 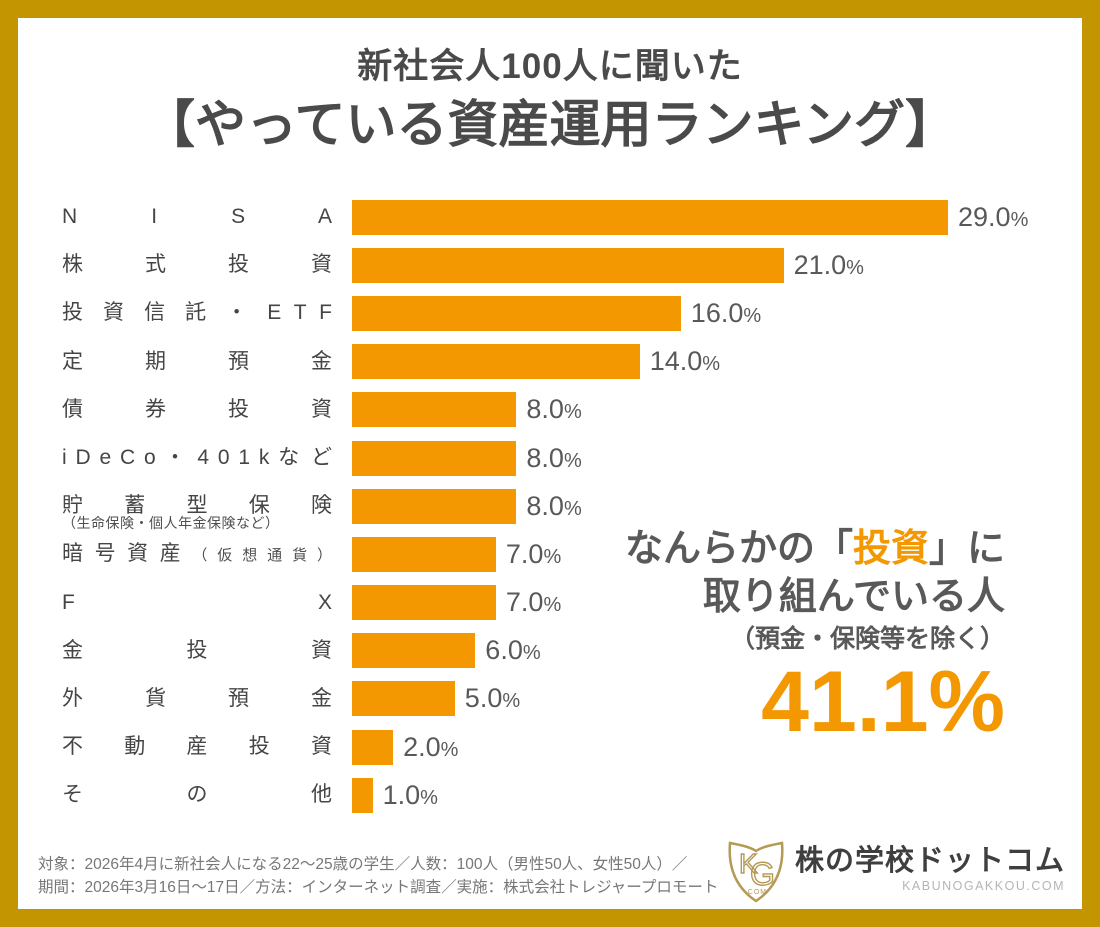 What do you see at coordinates (197, 265) in the screenshot?
I see `category-label: 株 式 投 資` at bounding box center [197, 265].